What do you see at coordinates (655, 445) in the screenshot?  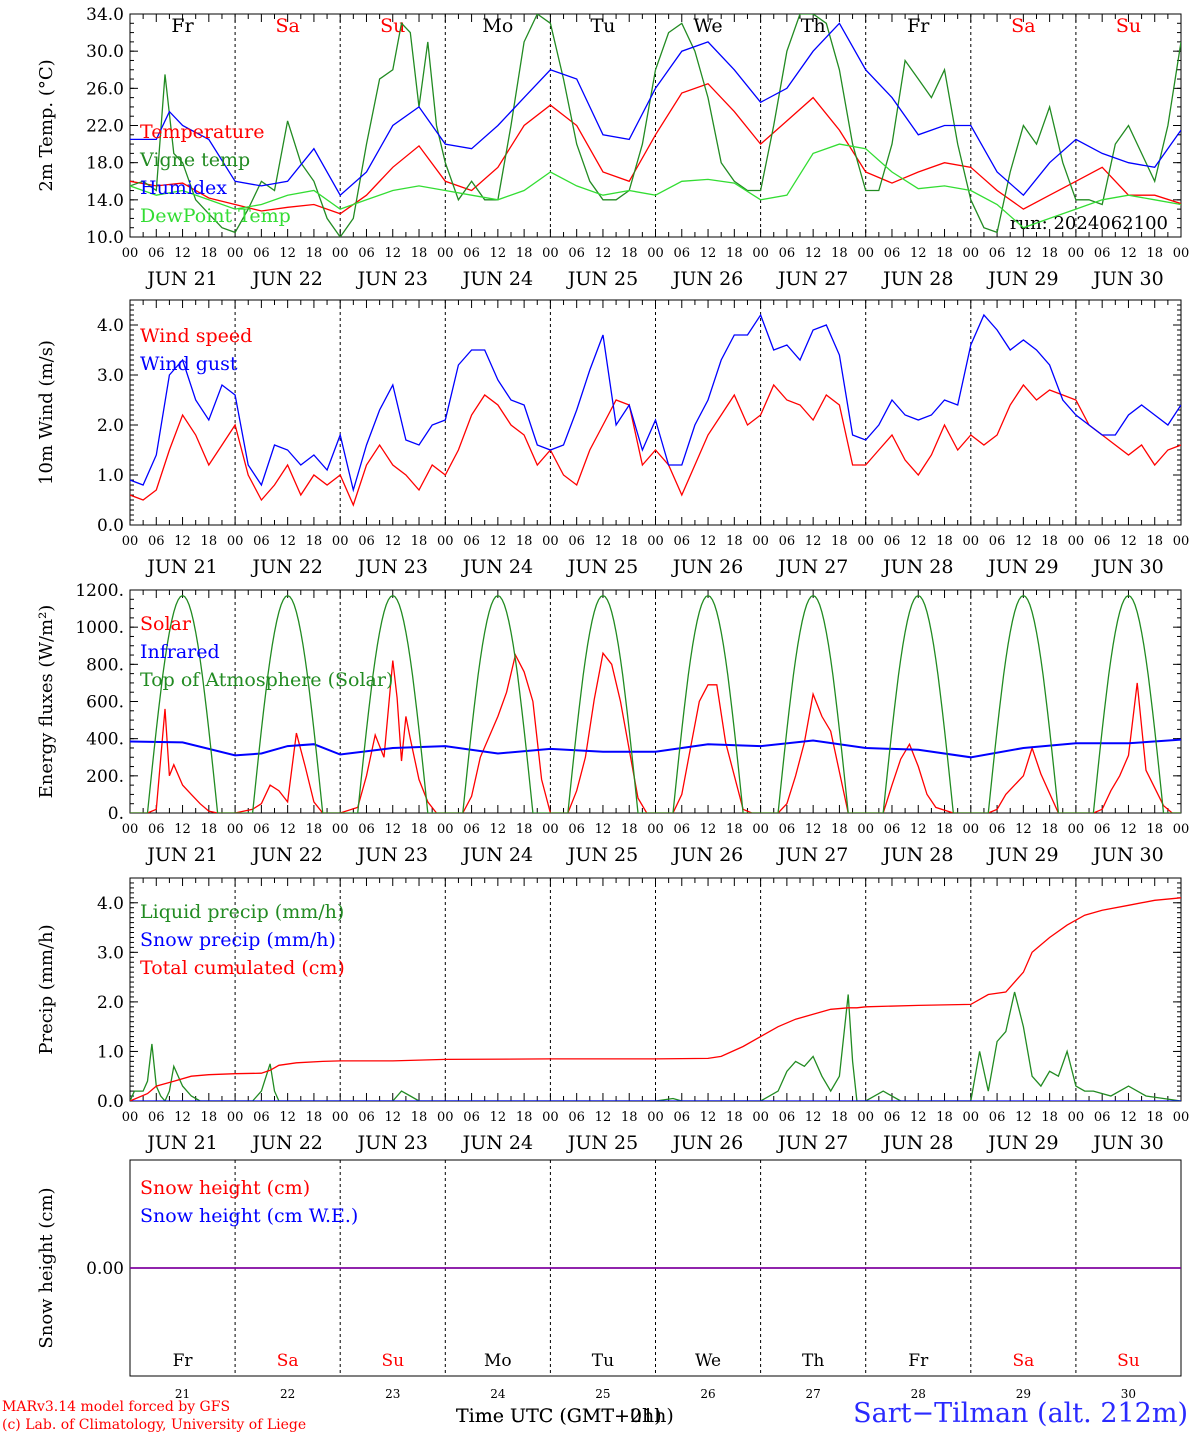 I see `series-line-wind-speed` at bounding box center [655, 445].